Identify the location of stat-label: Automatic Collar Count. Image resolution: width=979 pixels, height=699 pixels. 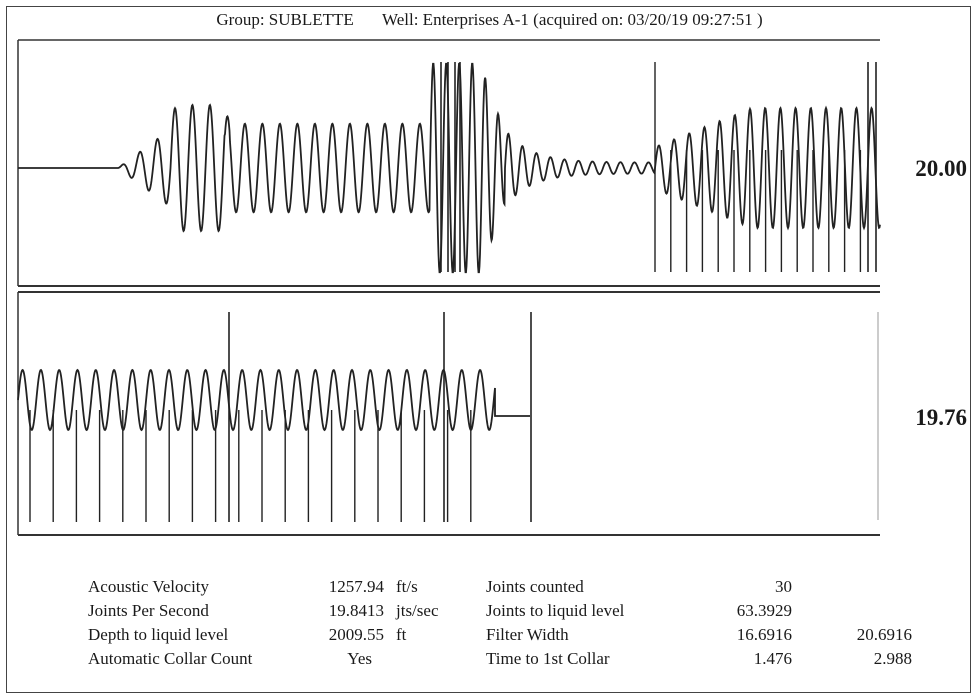
(170, 658).